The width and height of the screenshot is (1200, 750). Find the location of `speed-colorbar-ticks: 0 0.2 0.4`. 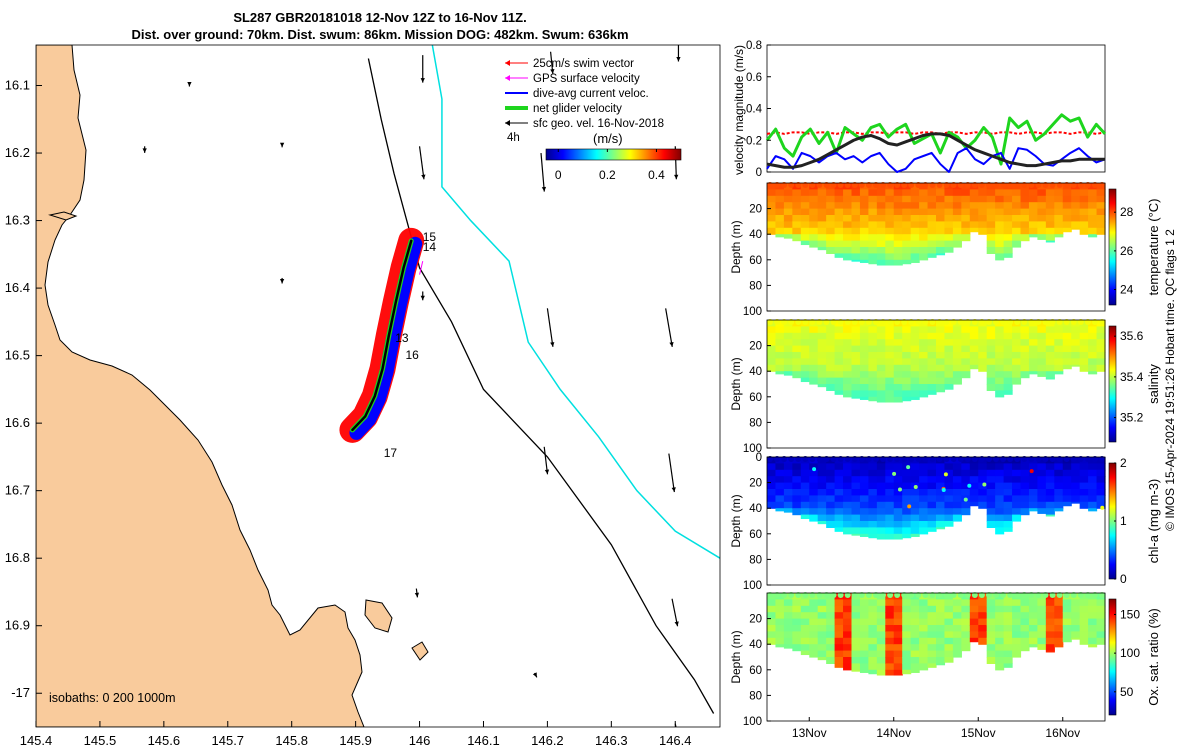

speed-colorbar-ticks: 0 0.2 0.4 is located at coordinates (610, 165).